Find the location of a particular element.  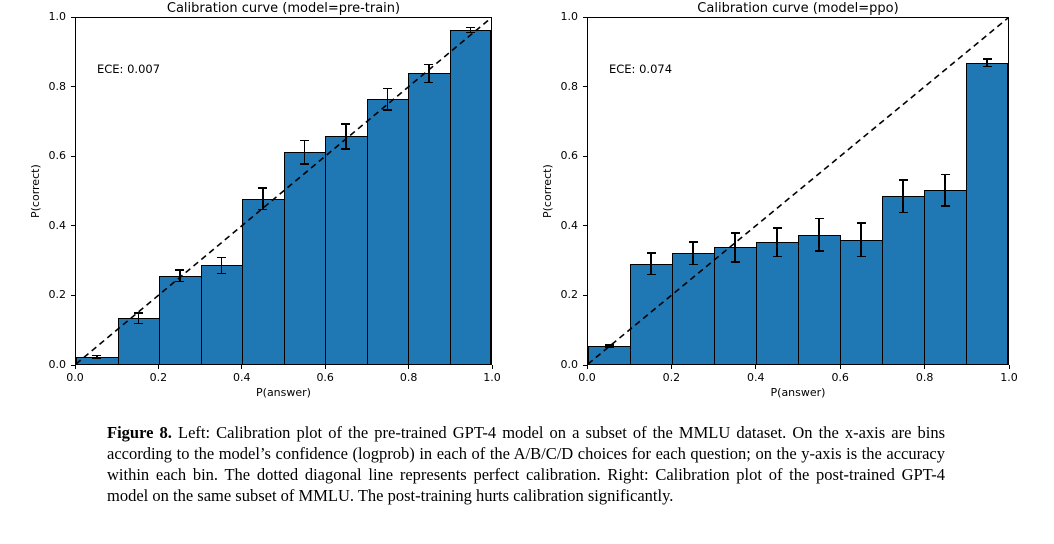

chart-title: Calibration curve (model=ppo) is located at coordinates (798, 8).